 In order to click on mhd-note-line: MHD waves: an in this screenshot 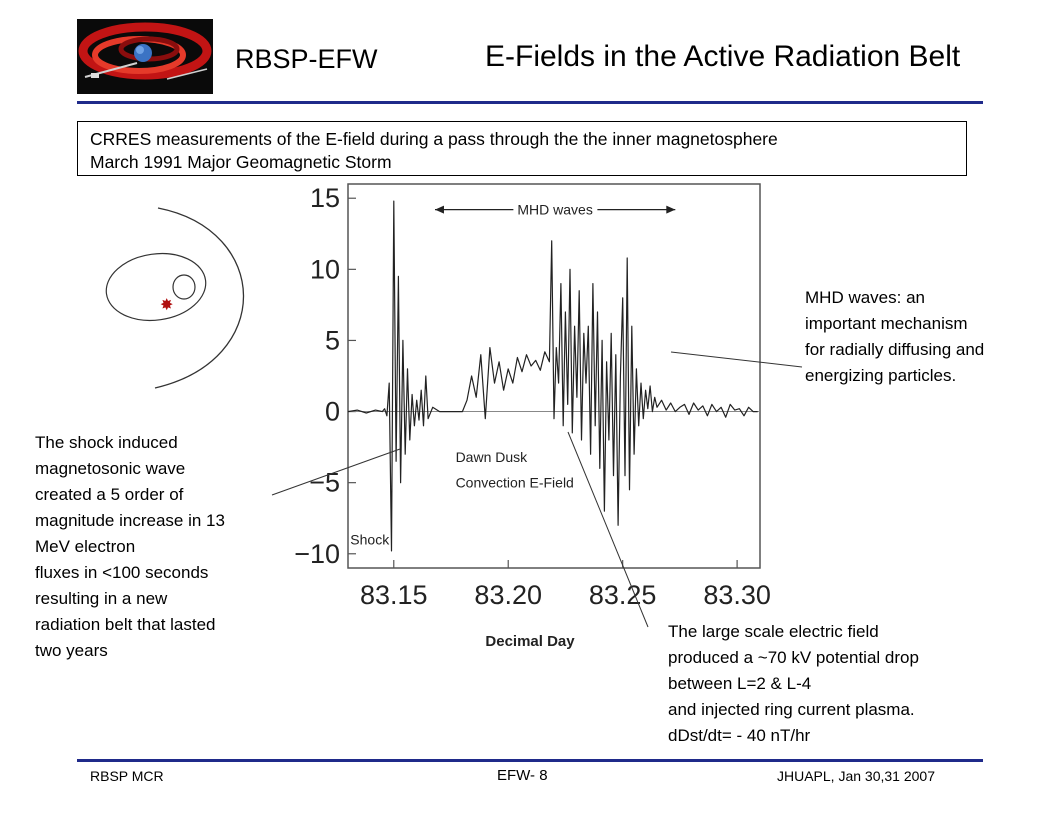, I will do `click(865, 297)`.